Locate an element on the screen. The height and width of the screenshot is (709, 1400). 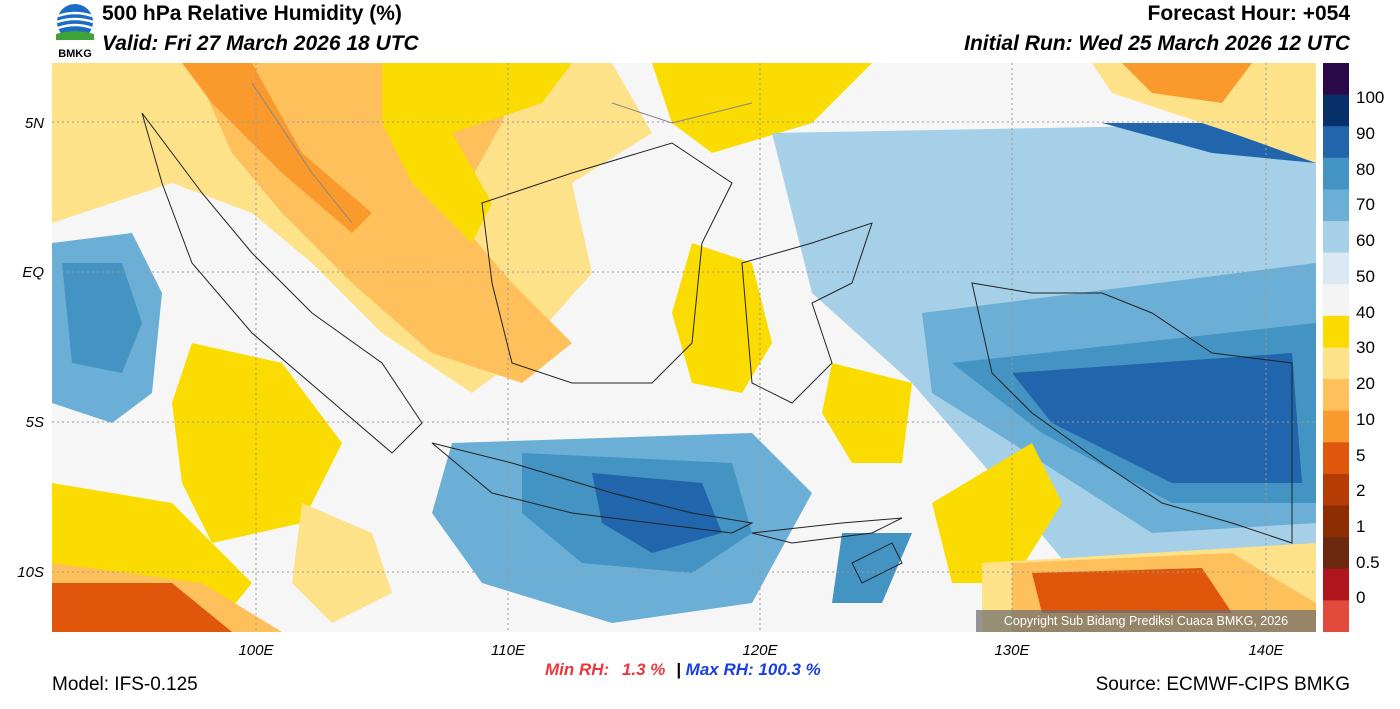
lon-label-120e: 120E is located at coordinates (760, 650).